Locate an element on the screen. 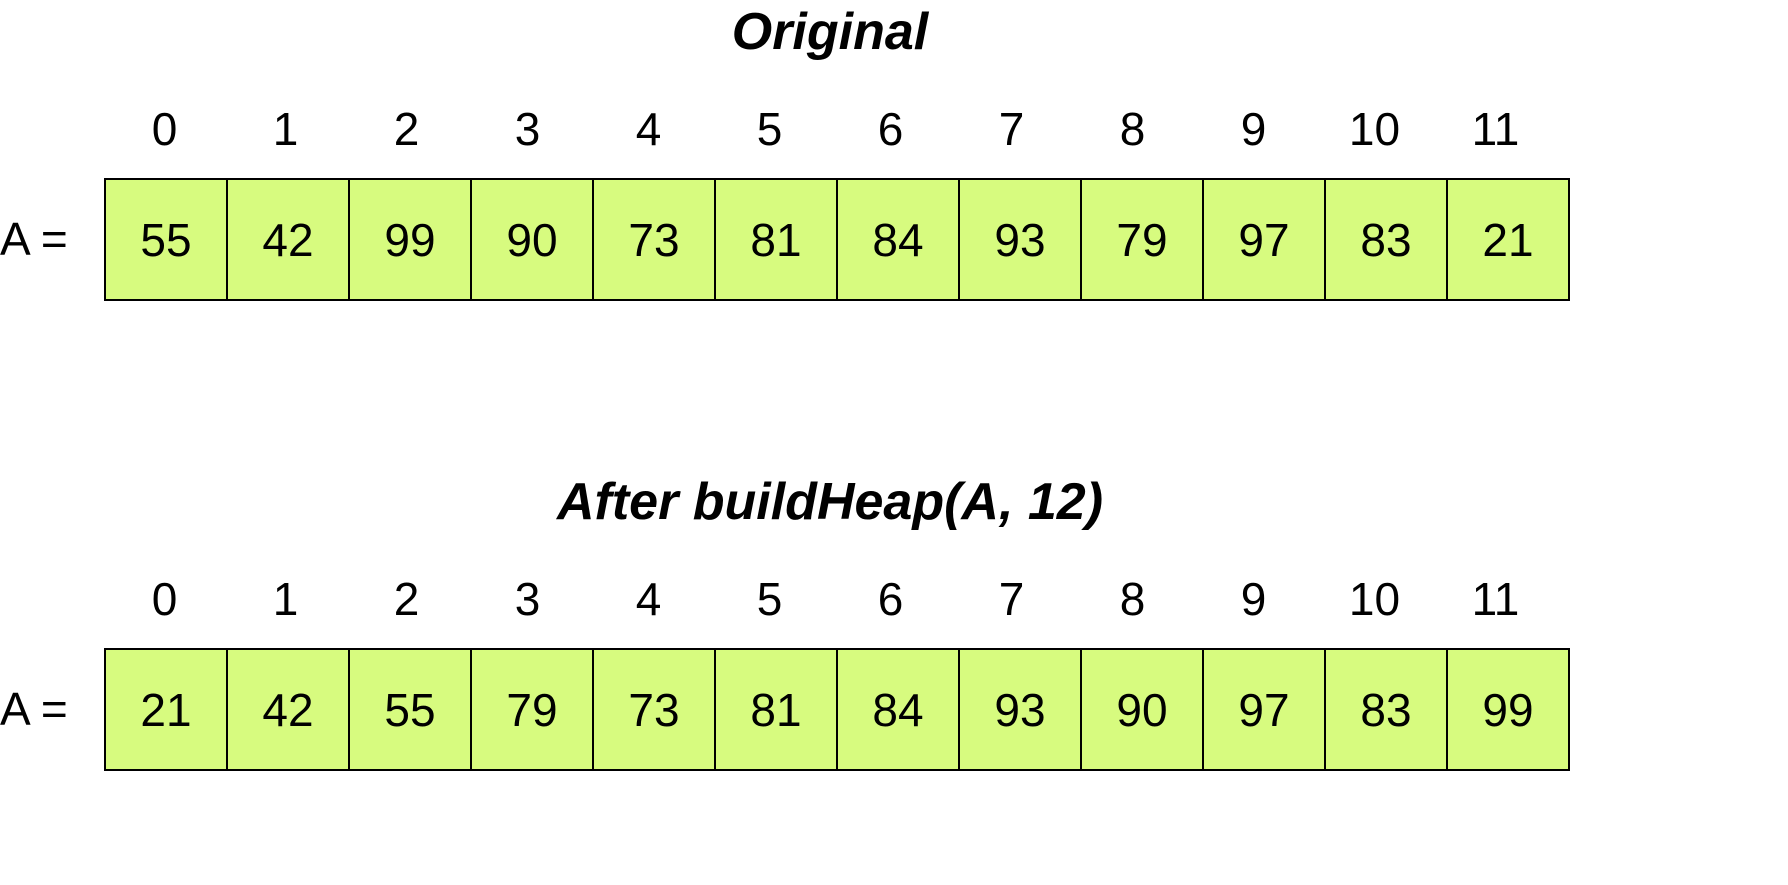 Image resolution: width=1788 pixels, height=885 pixels. array-cells: 21 42 55 79 73 81 84 93 90 97 83 99 is located at coordinates (837, 709).